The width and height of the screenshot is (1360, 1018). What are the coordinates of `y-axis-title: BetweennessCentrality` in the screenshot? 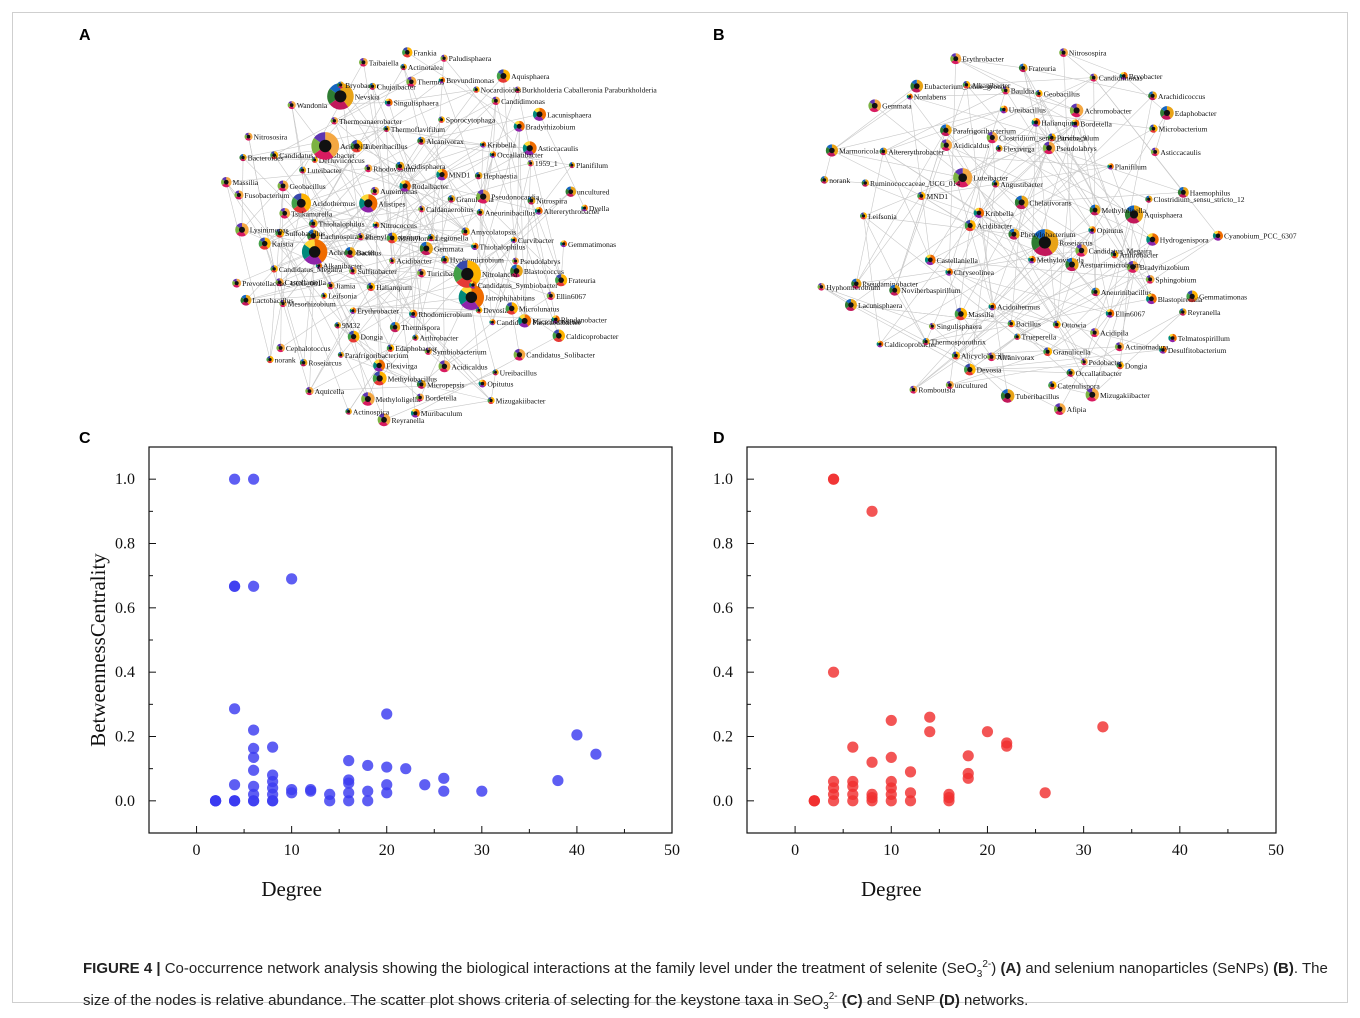 It's located at (98, 650).